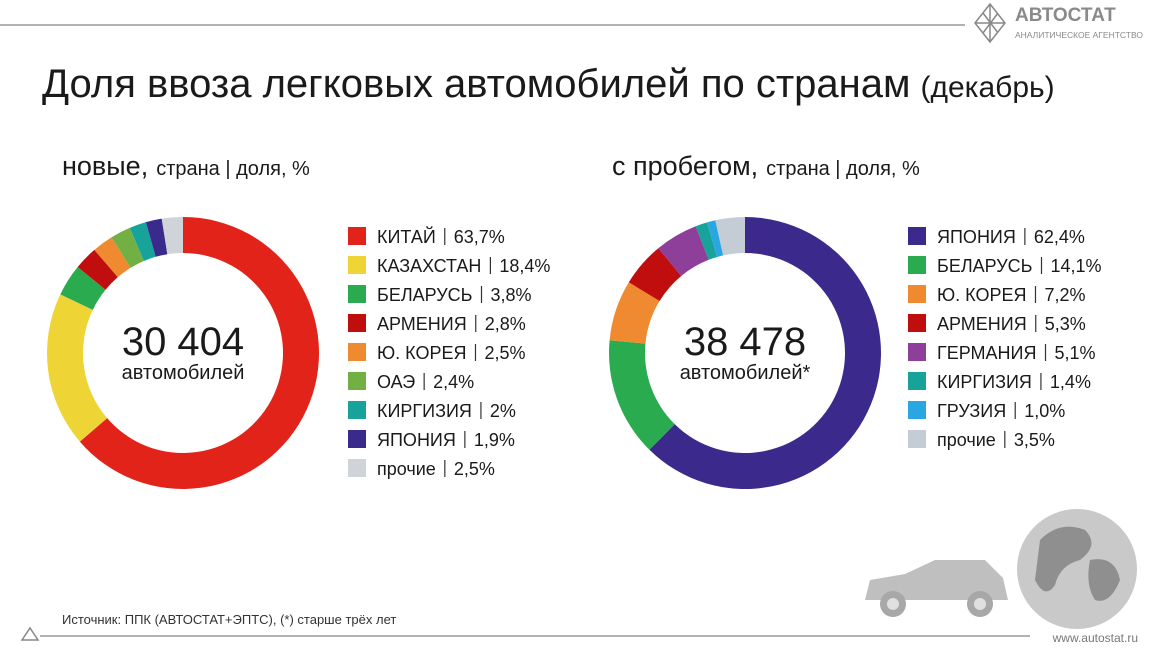  What do you see at coordinates (685, 166) in the screenshot?
I see `chart-label: с пробегом,` at bounding box center [685, 166].